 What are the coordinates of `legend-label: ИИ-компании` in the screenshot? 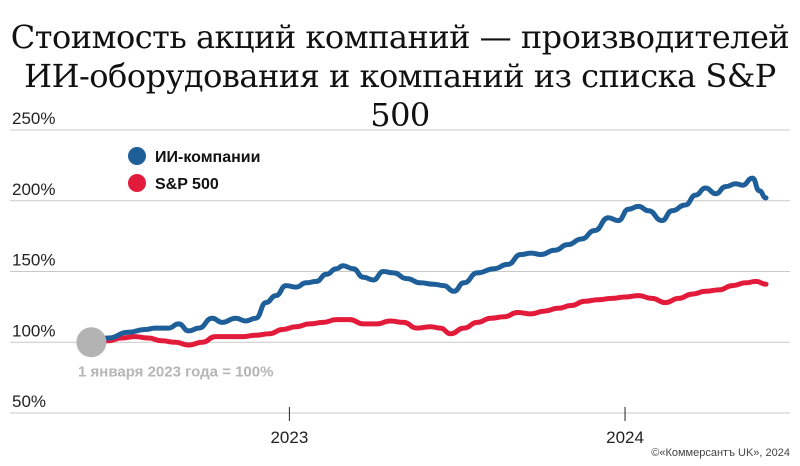 It's located at (207, 157).